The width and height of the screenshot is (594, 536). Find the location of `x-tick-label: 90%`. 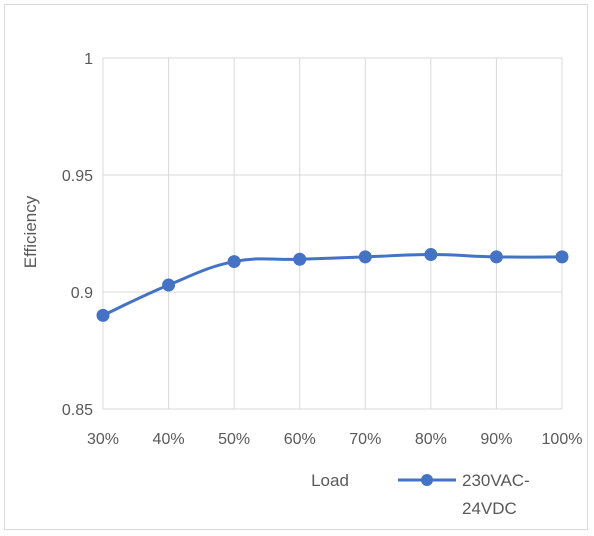

x-tick-label: 90% is located at coordinates (496, 439).